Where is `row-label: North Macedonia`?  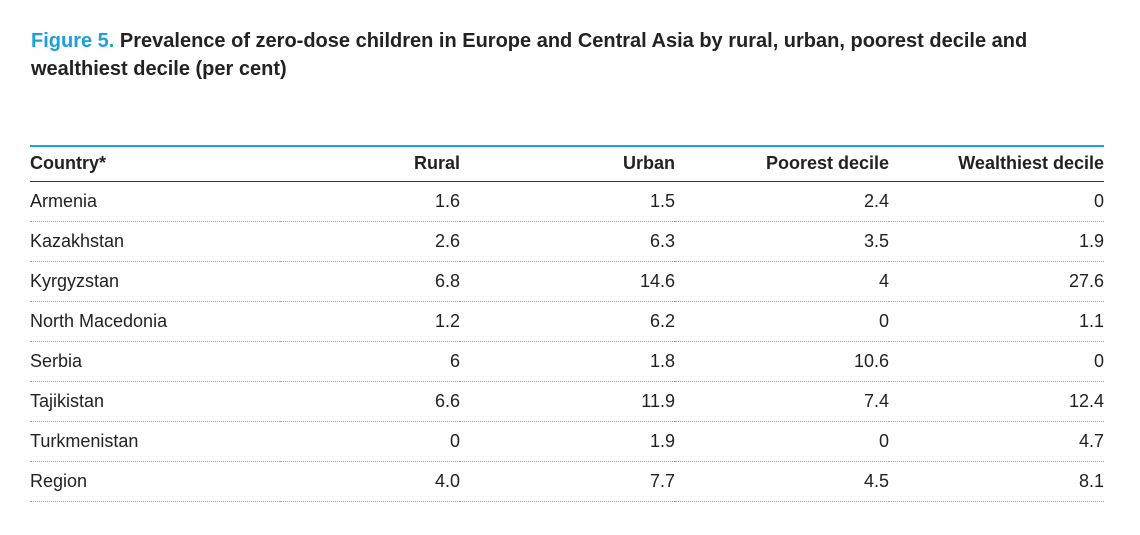 row-label: North Macedonia is located at coordinates (99, 320).